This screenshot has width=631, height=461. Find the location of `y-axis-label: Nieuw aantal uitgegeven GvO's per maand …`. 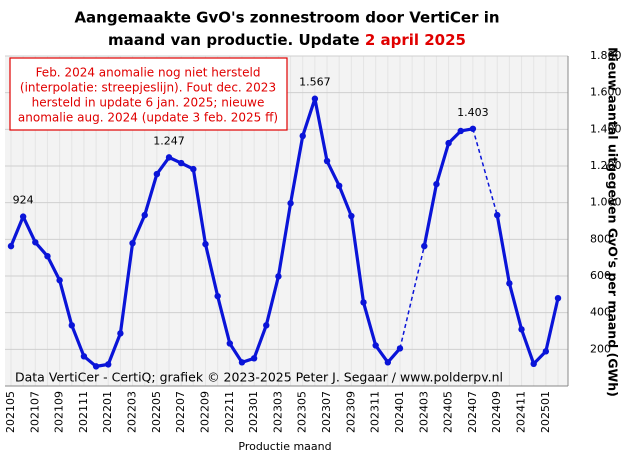

y-axis-label: Nieuw aantal uitgegeven GvO's per maand … is located at coordinates (613, 222).